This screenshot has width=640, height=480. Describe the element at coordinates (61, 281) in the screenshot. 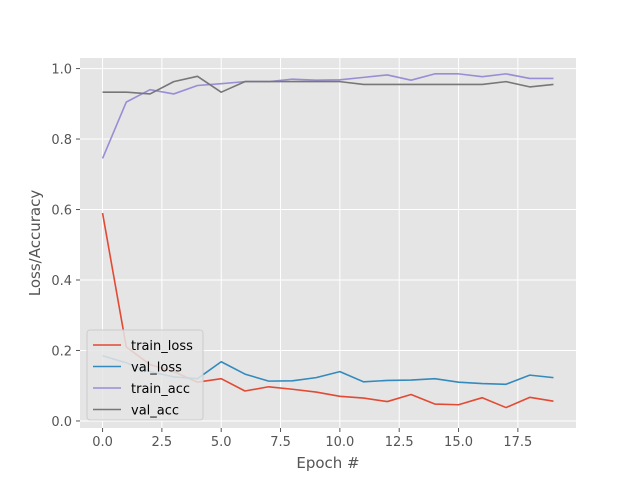

I see `y-tick-label: 0.4` at that location.